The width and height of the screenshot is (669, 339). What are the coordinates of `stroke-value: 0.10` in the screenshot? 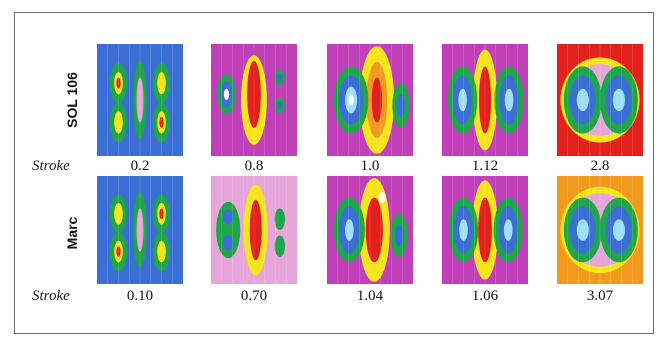 It's located at (140, 296).